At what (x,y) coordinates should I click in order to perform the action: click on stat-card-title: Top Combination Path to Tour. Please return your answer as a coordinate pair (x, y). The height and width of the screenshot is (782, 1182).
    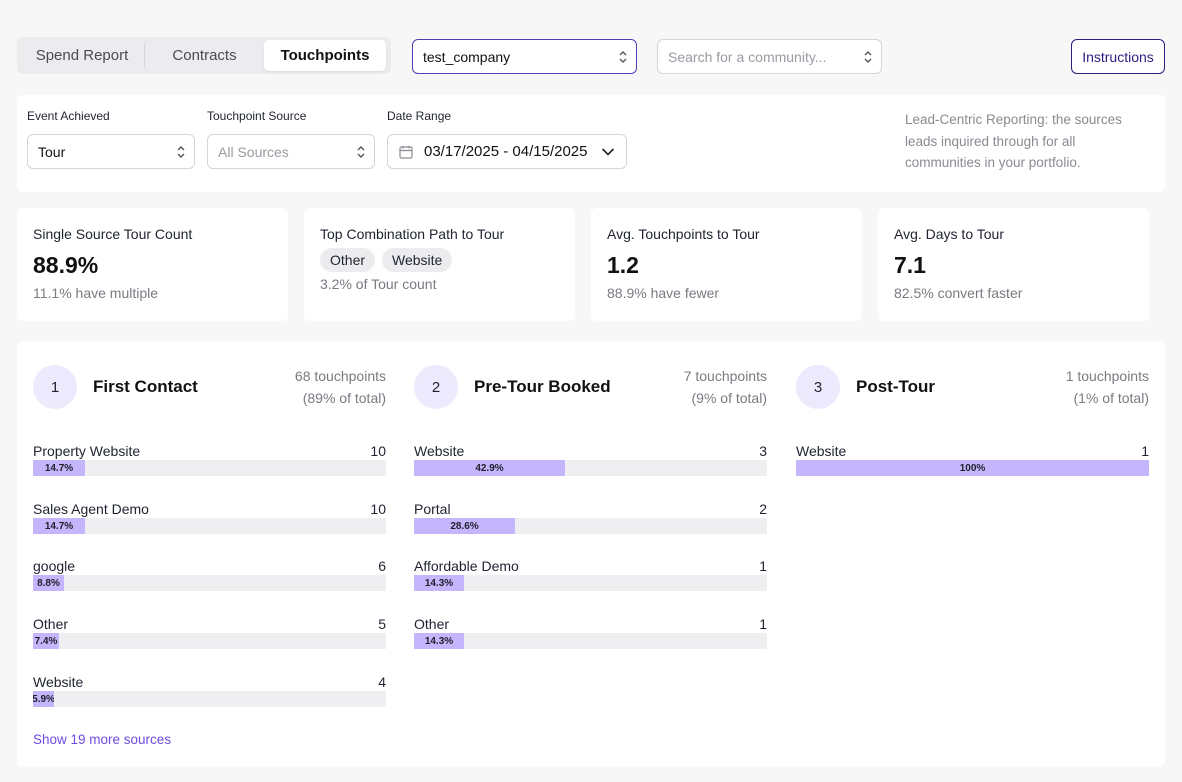
    Looking at the image, I should click on (412, 234).